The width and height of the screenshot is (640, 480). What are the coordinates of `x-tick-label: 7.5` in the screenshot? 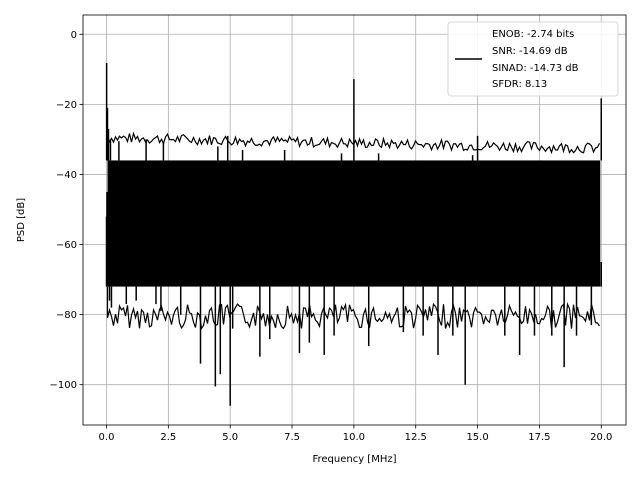 It's located at (292, 437).